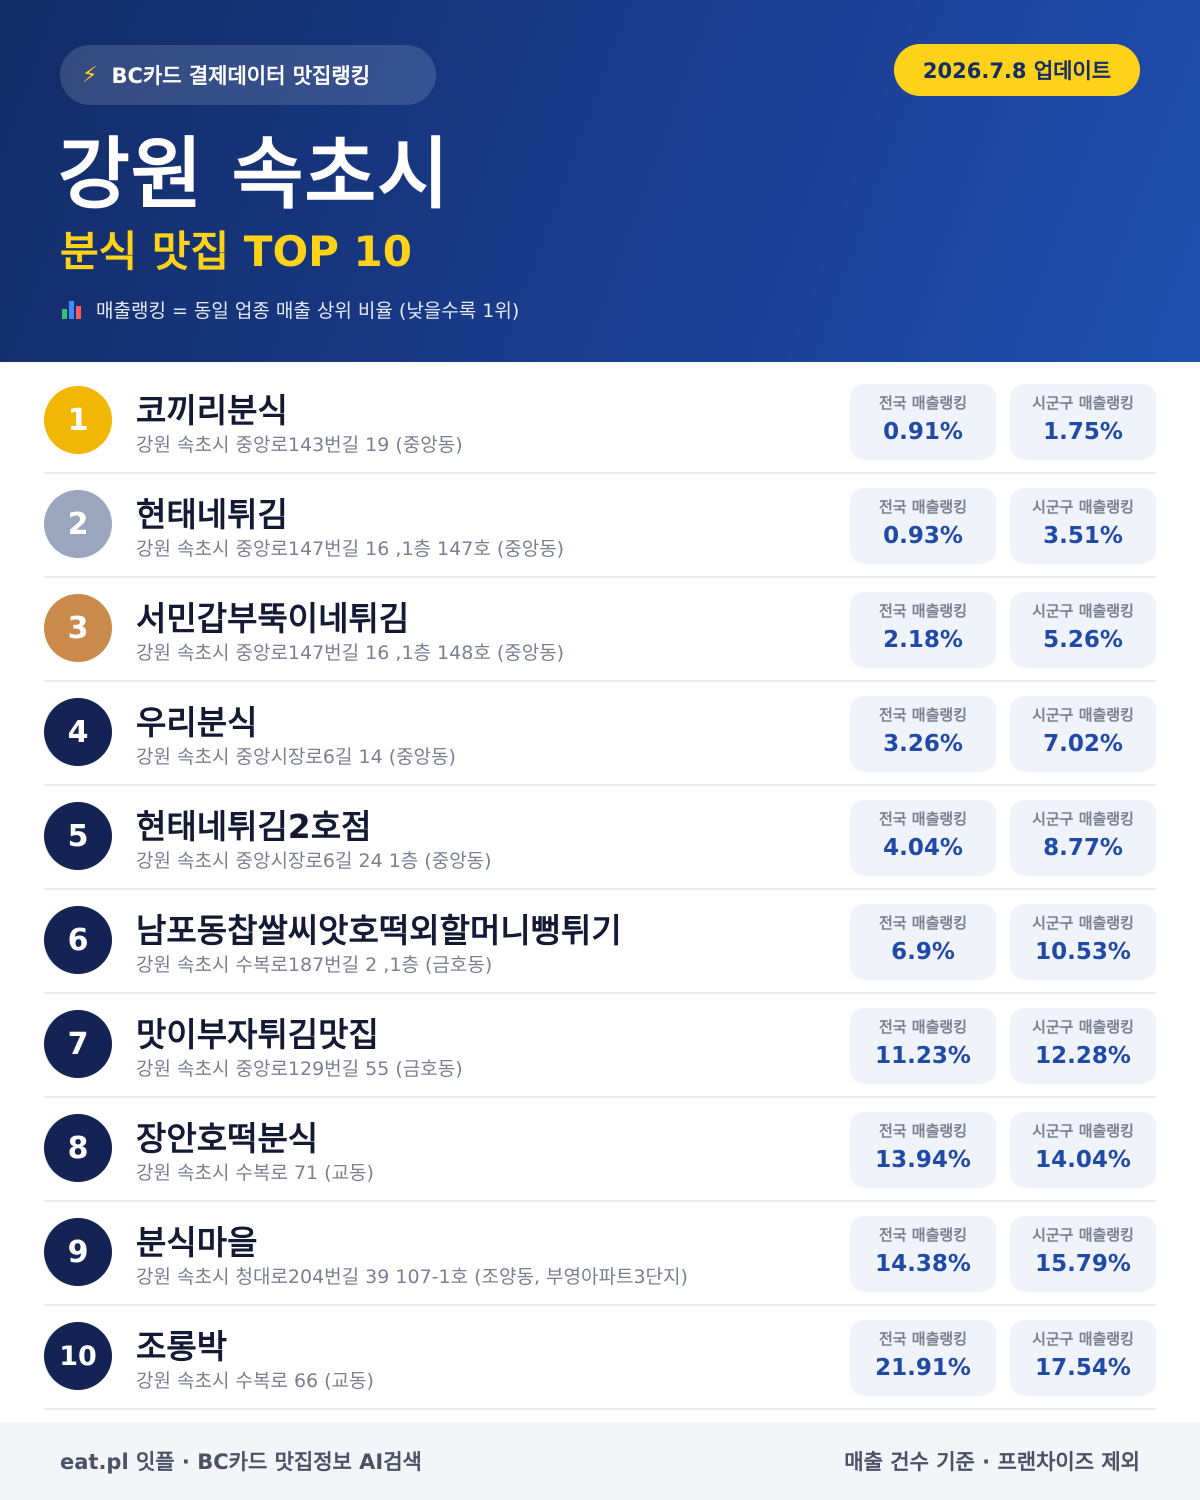  What do you see at coordinates (923, 1160) in the screenshot?
I see `national-ranking-value: 13.94%` at bounding box center [923, 1160].